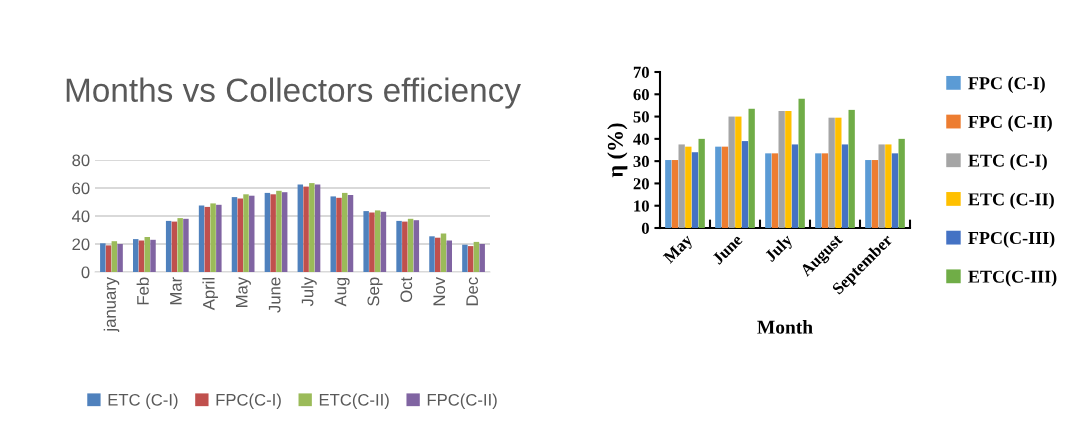  Describe the element at coordinates (641, 206) in the screenshot. I see `y-tick-label: 10` at that location.